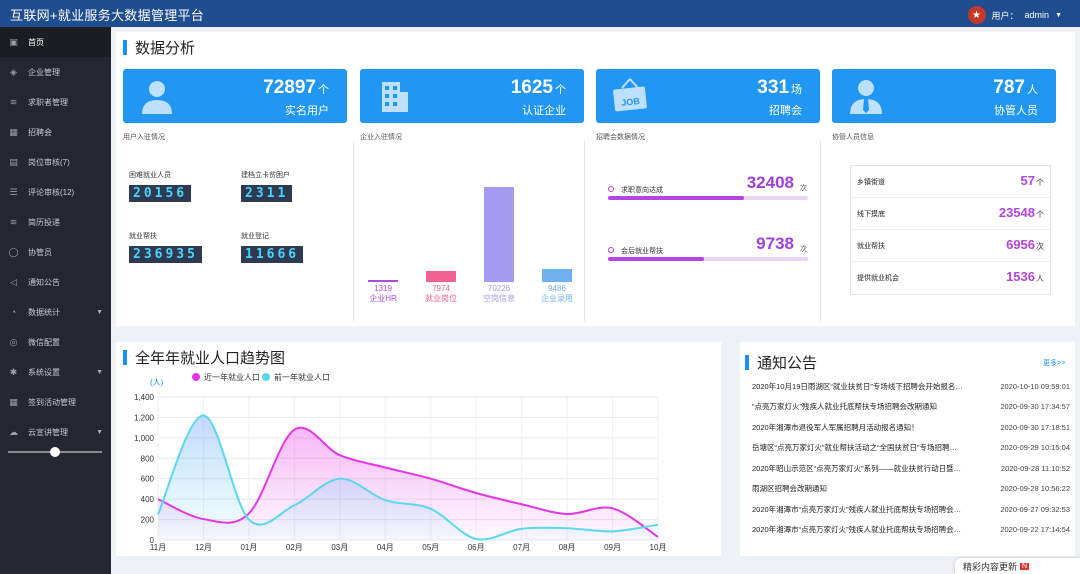 The image size is (1080, 574). Describe the element at coordinates (1035, 488) in the screenshot. I see `notice-date: 2020-09-28 10:56:22` at that location.